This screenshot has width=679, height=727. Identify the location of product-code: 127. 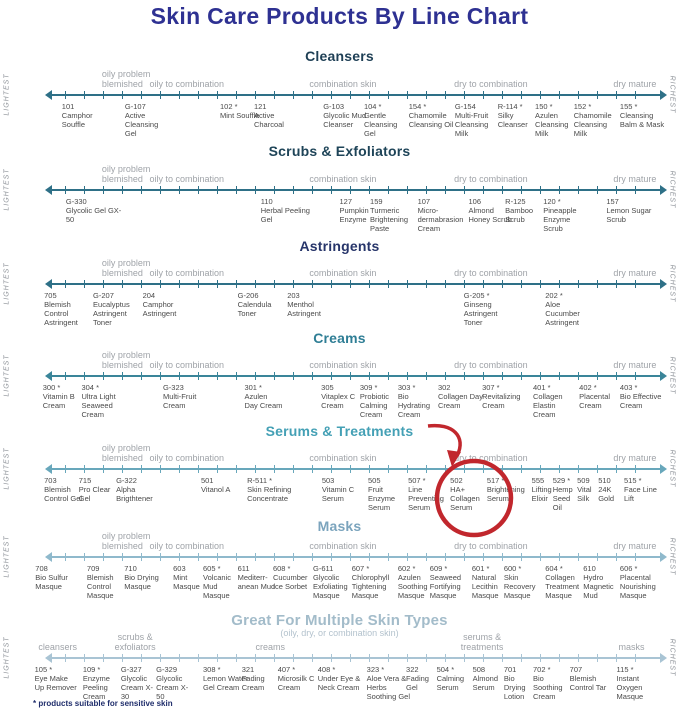
(346, 201).